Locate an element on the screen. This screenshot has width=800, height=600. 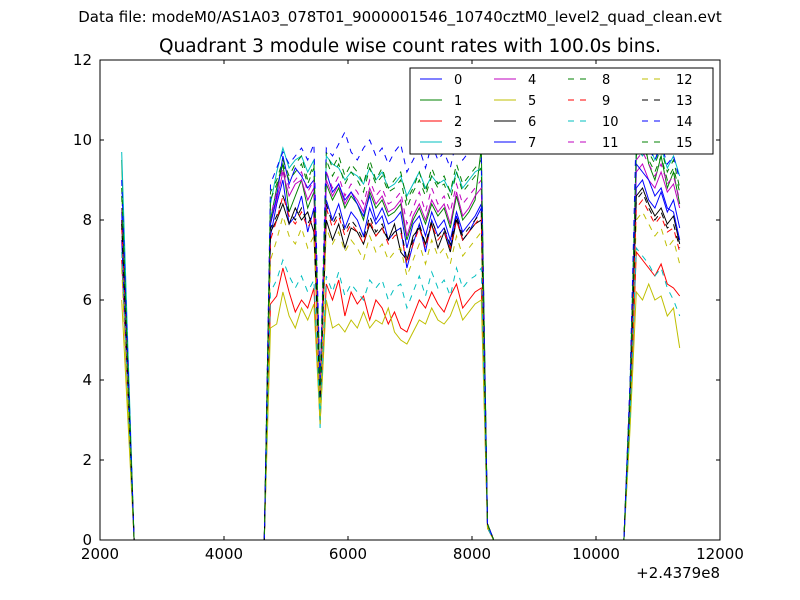
legend-label-6: 6 is located at coordinates (532, 122).